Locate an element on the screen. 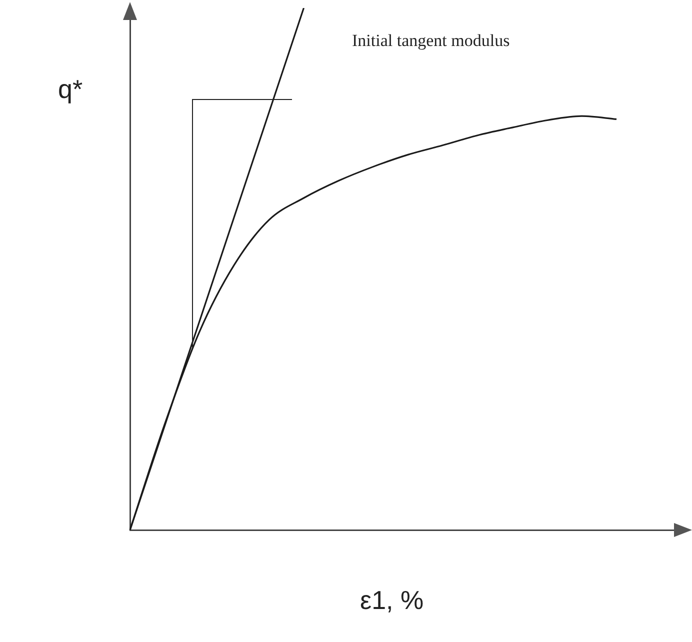  x-axis-title: ε1, % is located at coordinates (392, 600).